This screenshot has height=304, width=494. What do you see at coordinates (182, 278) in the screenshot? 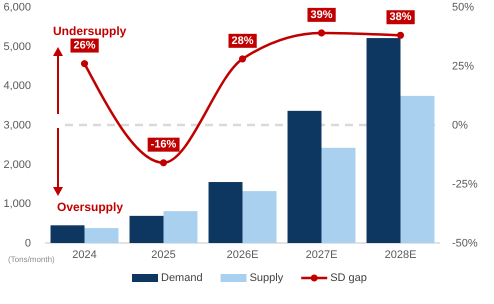
I see `legend-label: Demand` at bounding box center [182, 278].